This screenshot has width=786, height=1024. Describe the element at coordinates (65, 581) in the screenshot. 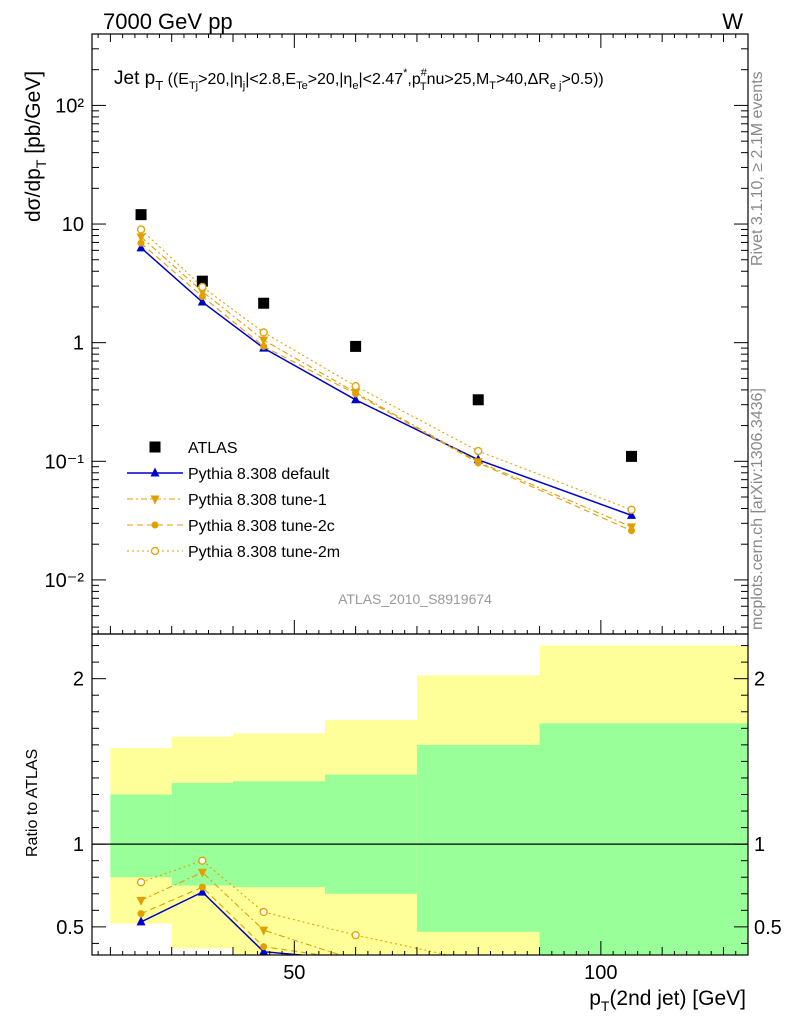

I see `y-tick-label: 10⁻²` at that location.